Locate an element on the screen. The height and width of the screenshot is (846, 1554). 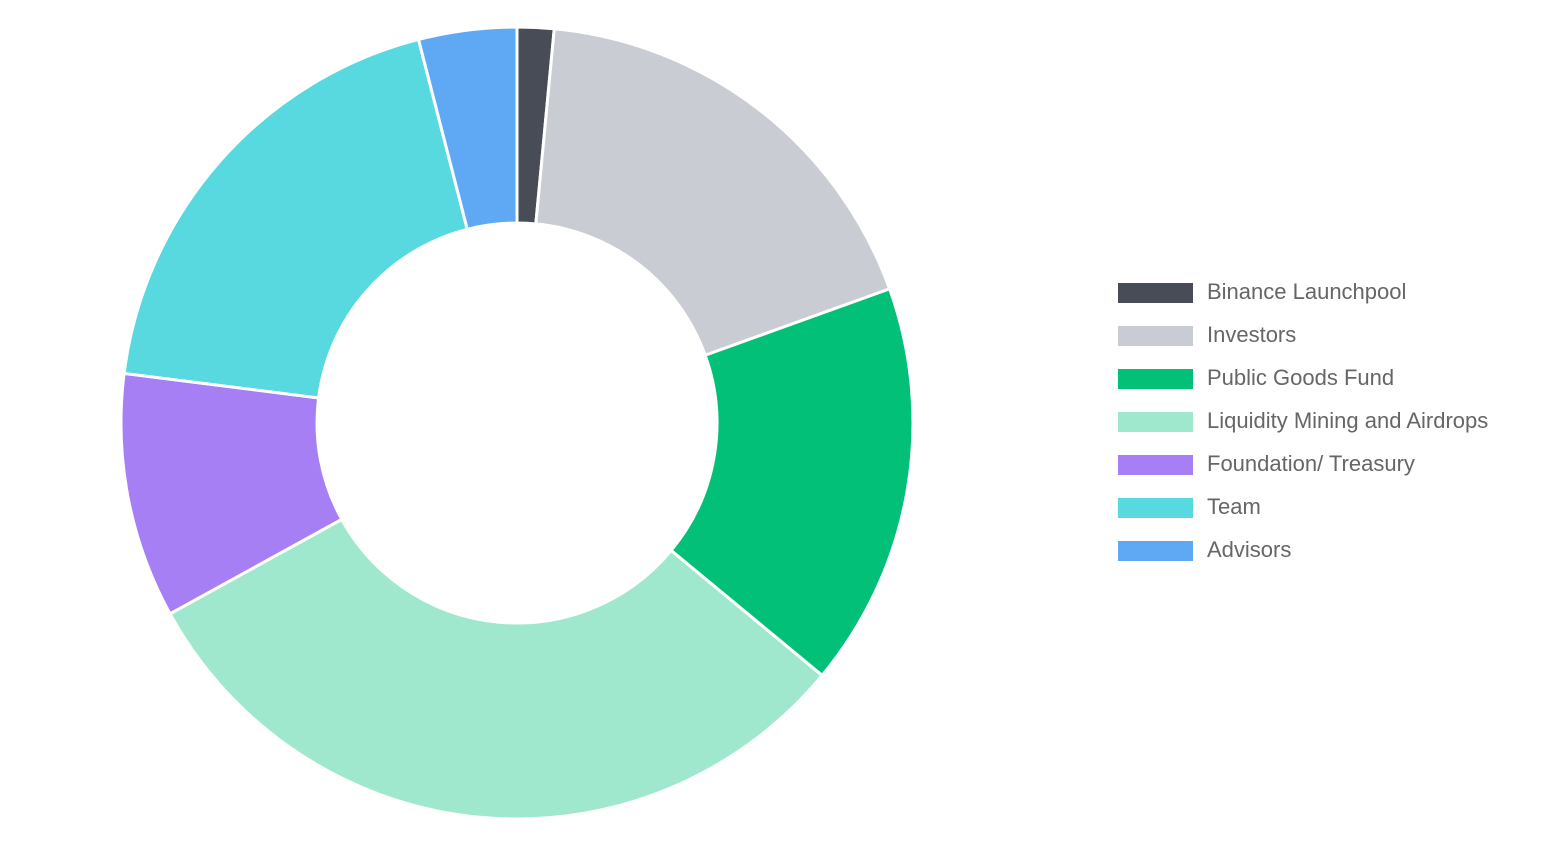
legend-label: Advisors is located at coordinates (1249, 549).